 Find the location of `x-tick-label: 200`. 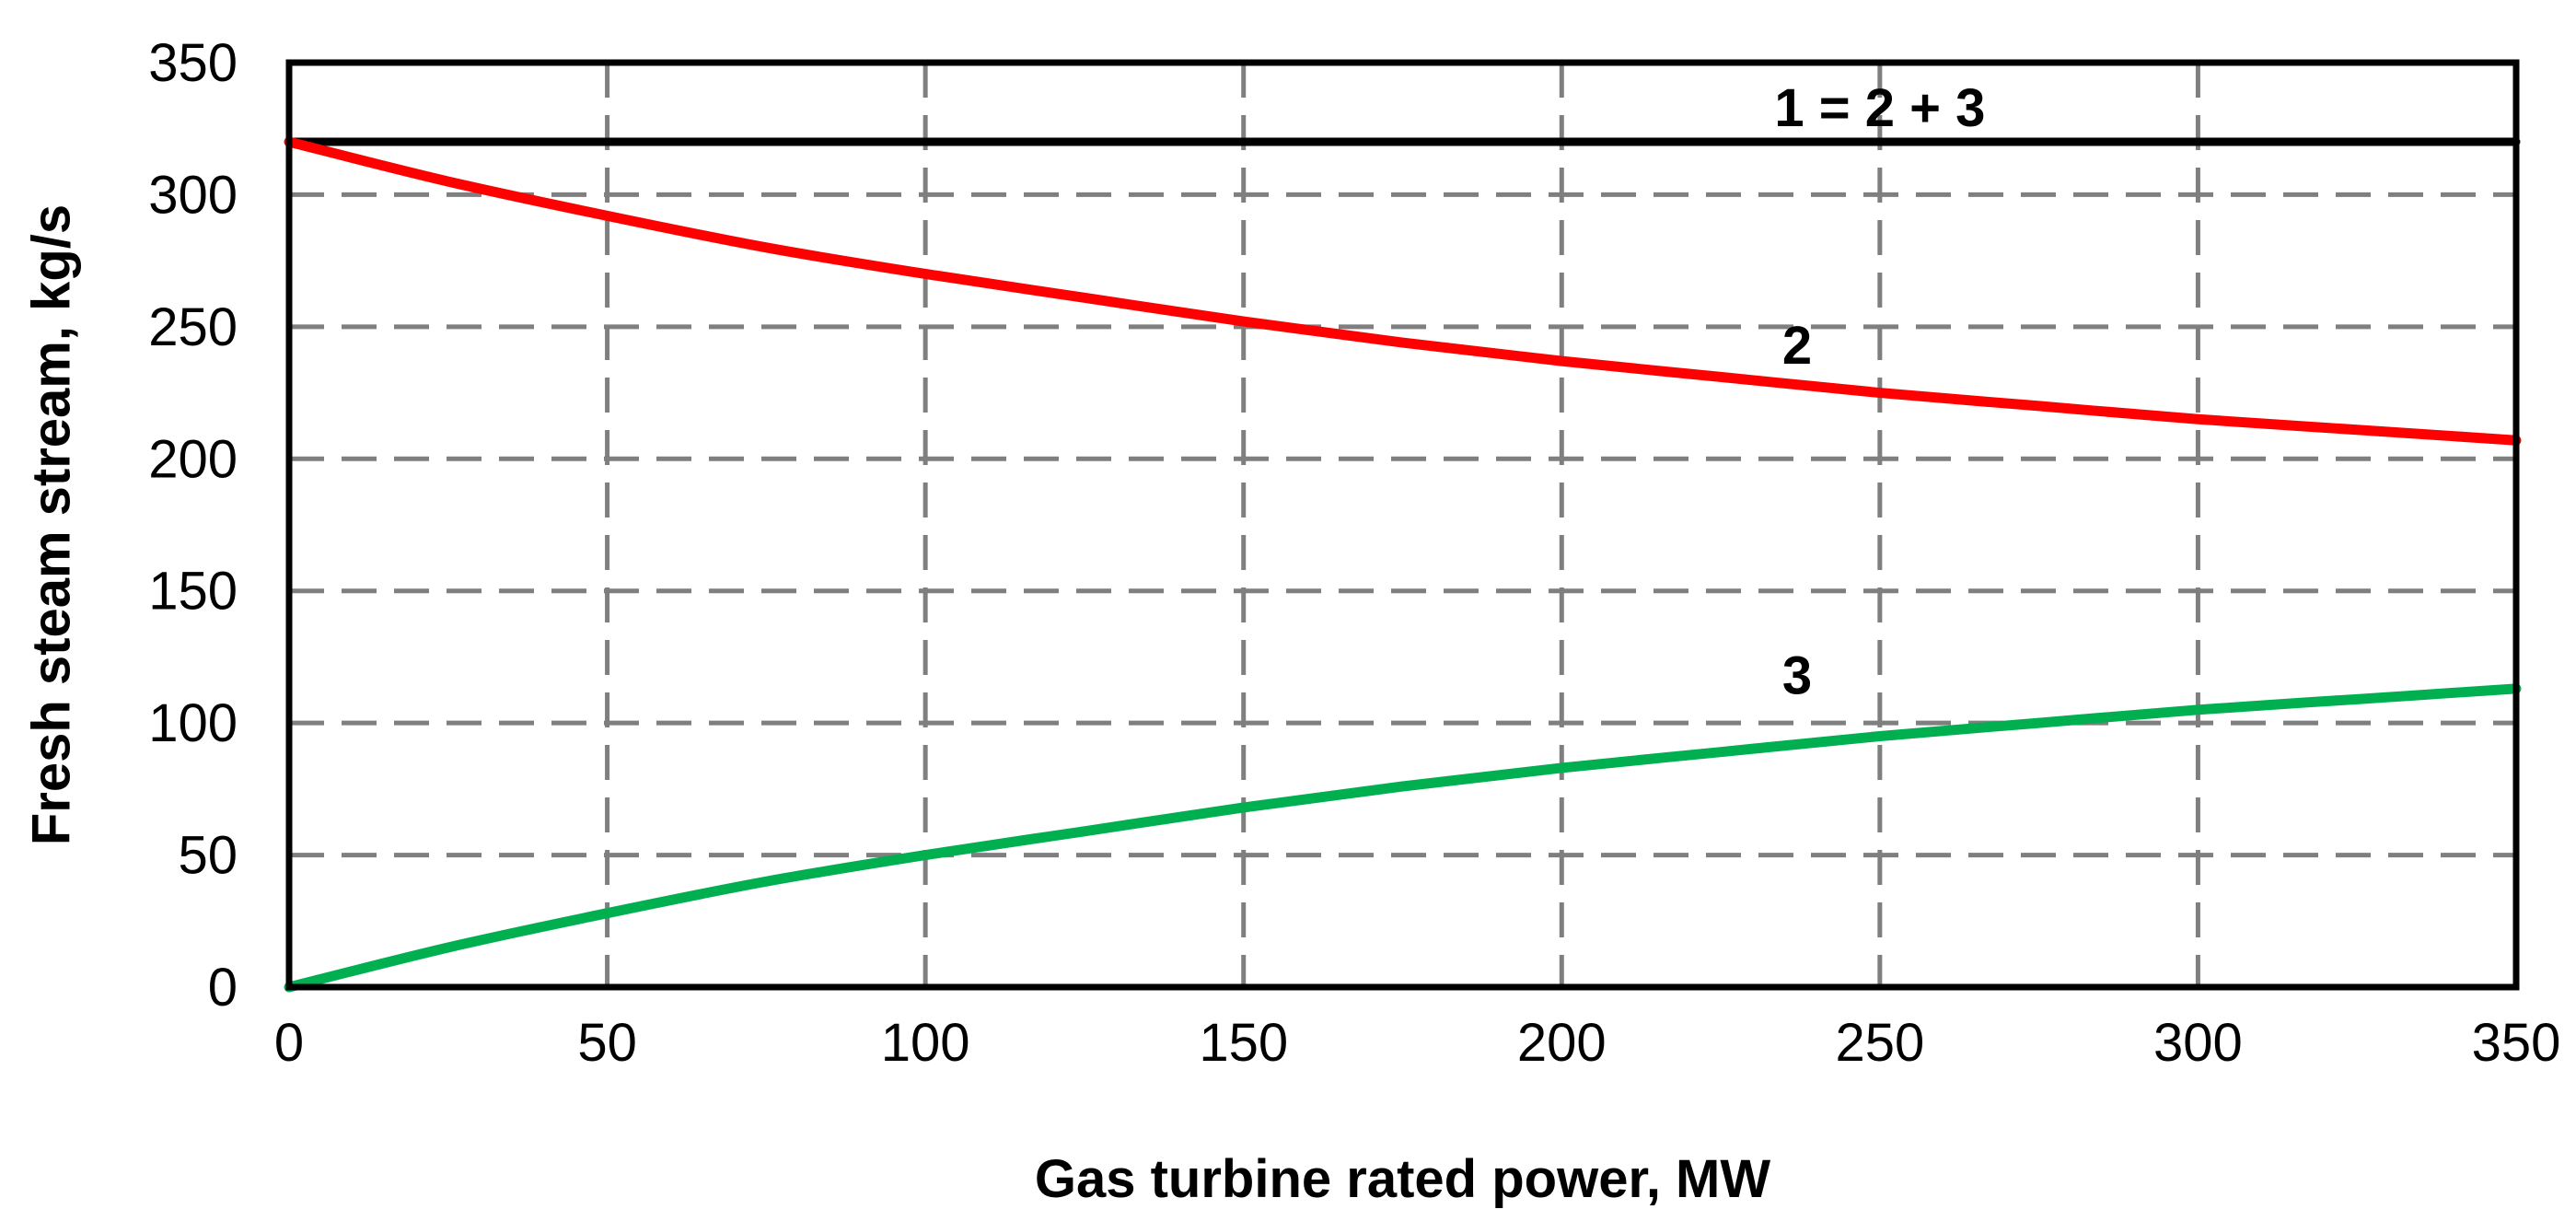

x-tick-label: 200 is located at coordinates (1562, 1043).